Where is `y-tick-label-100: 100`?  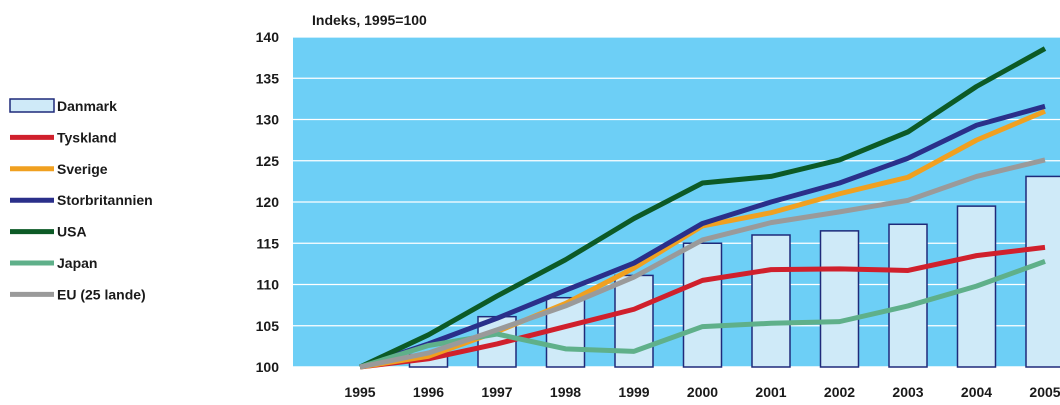 y-tick-label-100: 100 is located at coordinates (268, 367).